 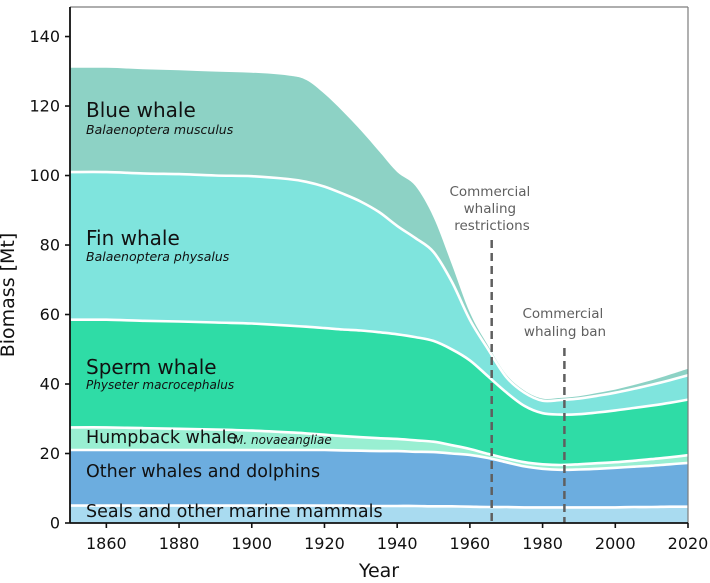 What do you see at coordinates (44, 36) in the screenshot?
I see `y-tick-label: 140` at bounding box center [44, 36].